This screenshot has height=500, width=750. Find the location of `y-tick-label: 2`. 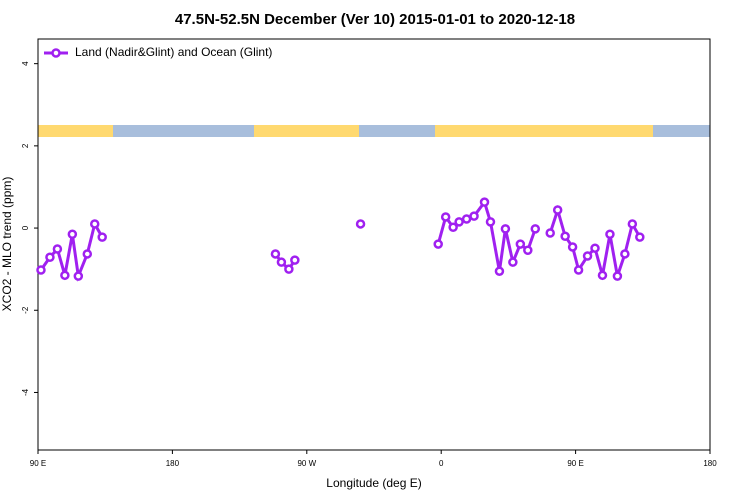

y-tick-label: 2 is located at coordinates (25, 145).